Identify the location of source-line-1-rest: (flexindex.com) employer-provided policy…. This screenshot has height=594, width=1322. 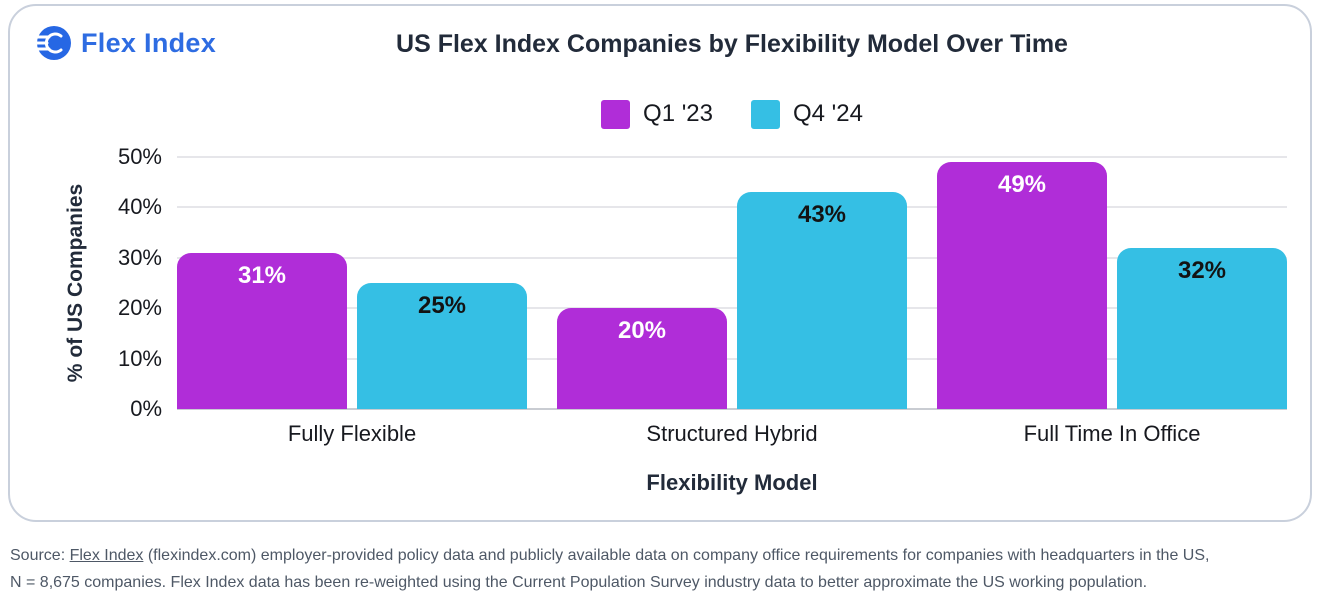
(676, 555).